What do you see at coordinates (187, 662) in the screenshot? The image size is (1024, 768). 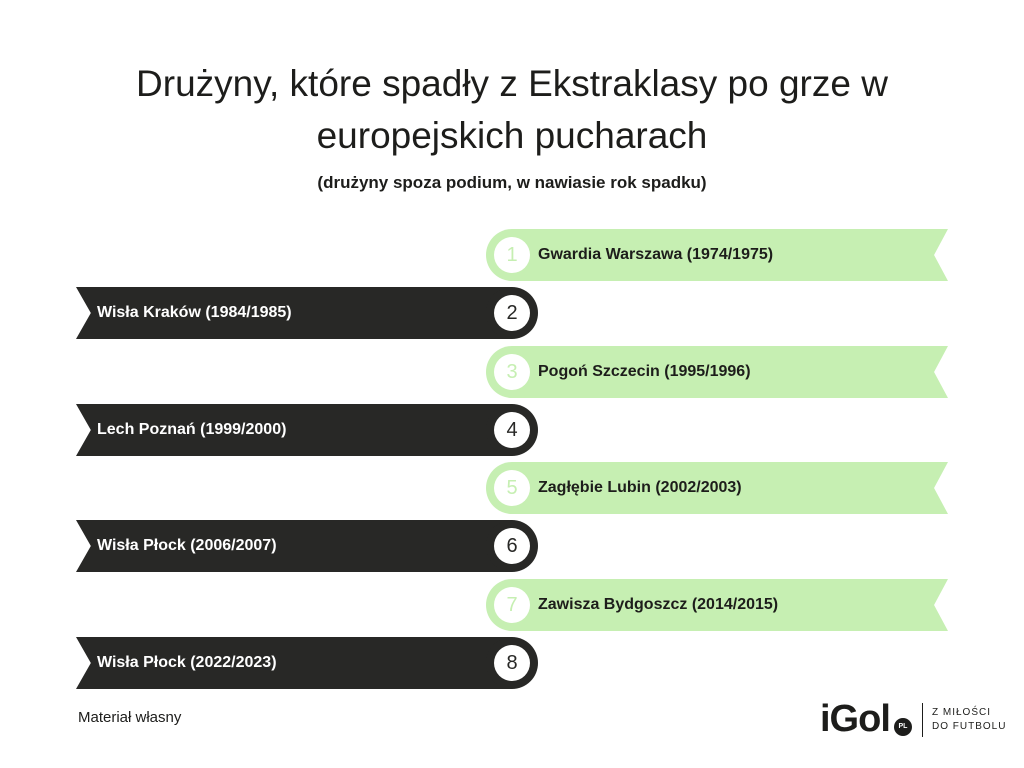 I see `team-label: Wisła Płock (2022/2023)` at bounding box center [187, 662].